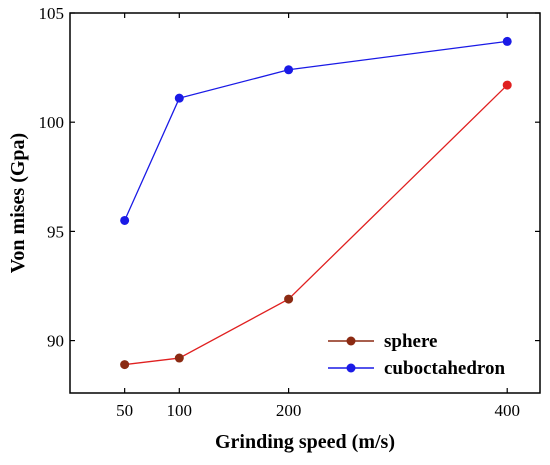 This screenshot has width=550, height=465. Describe the element at coordinates (444, 368) in the screenshot. I see `legend-label-cuboctahedron: cuboctahedron` at that location.